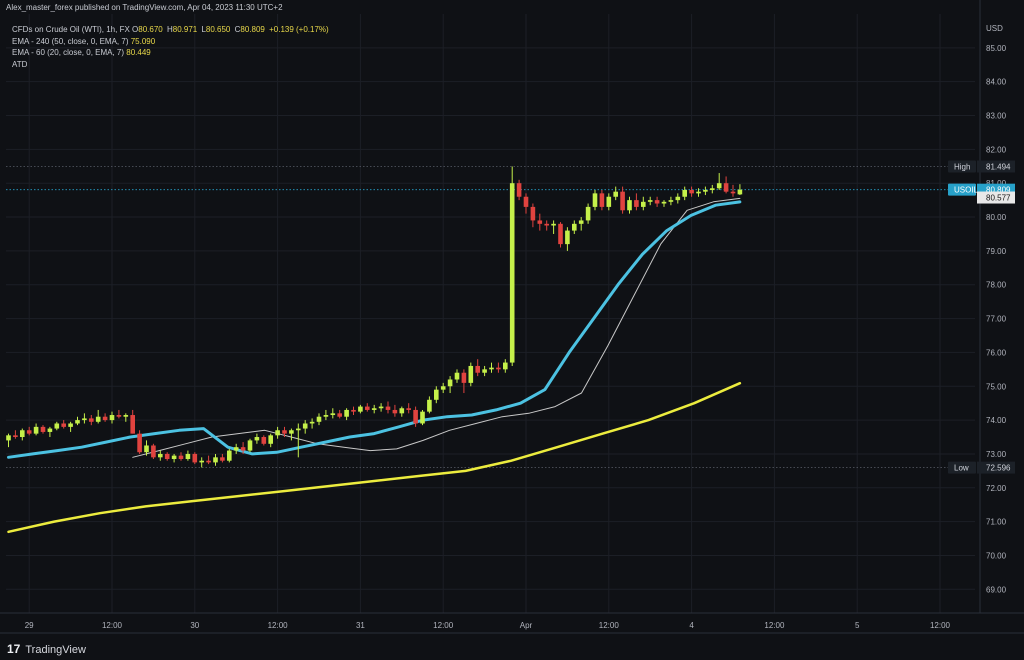 The width and height of the screenshot is (1024, 660). I want to click on tradingview-brand: TradingView, so click(55, 650).